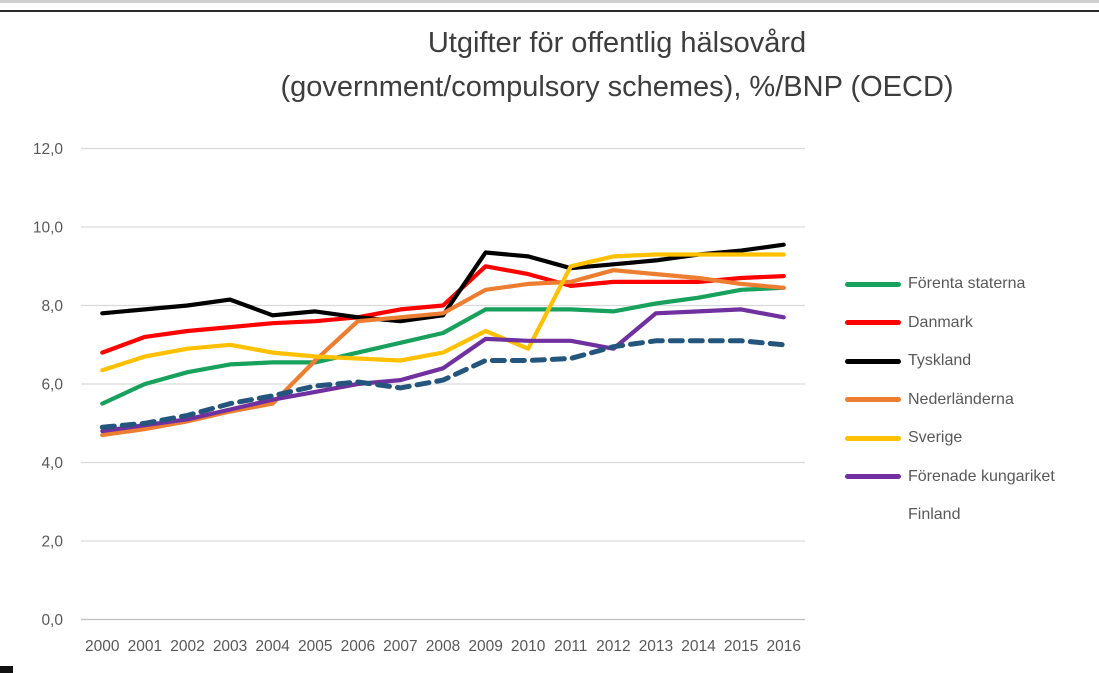 This screenshot has width=1099, height=673. Describe the element at coordinates (6, 669) in the screenshot. I see `bottom-left-mark` at that location.